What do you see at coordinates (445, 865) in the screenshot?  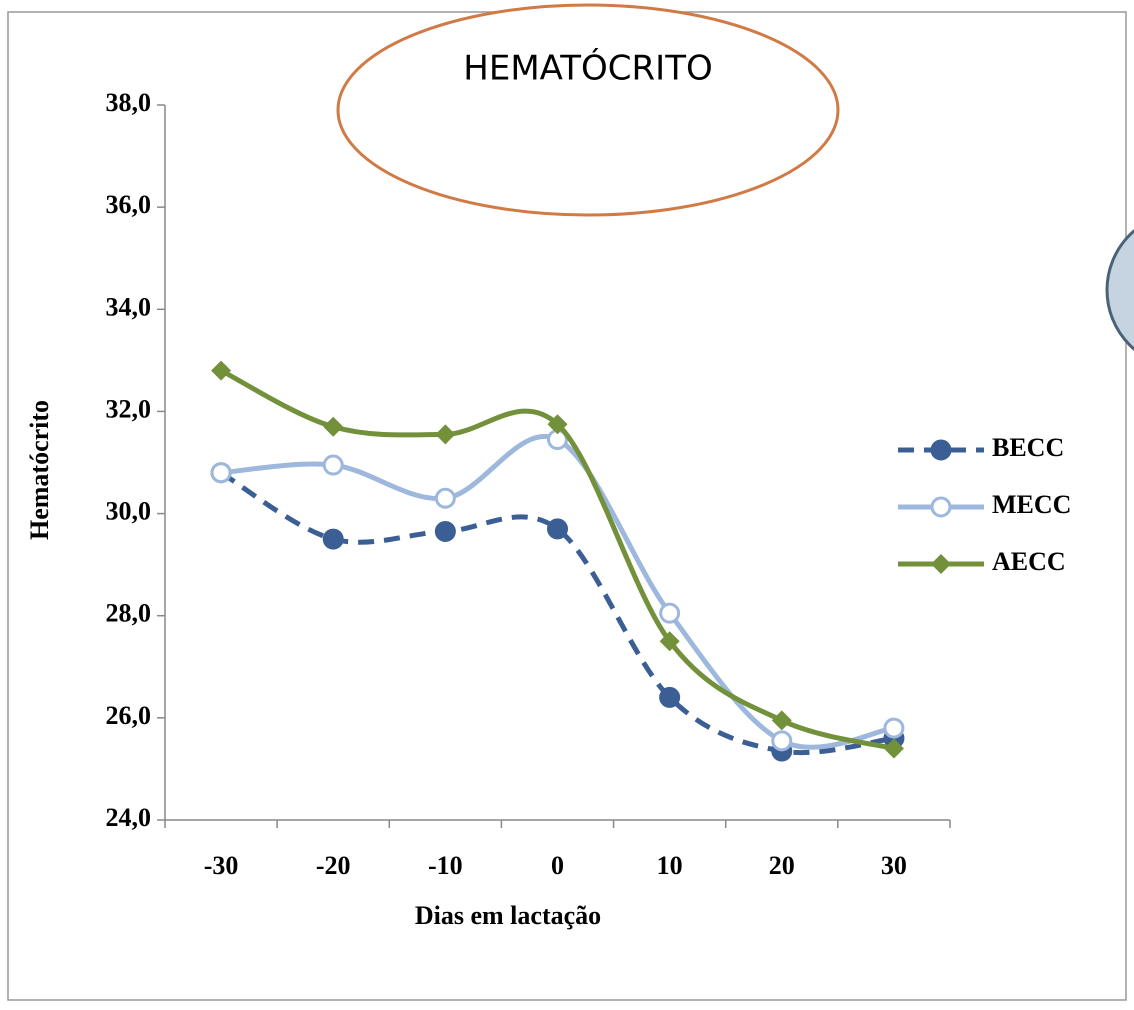 I see `x-tick-label: -10` at bounding box center [445, 865].